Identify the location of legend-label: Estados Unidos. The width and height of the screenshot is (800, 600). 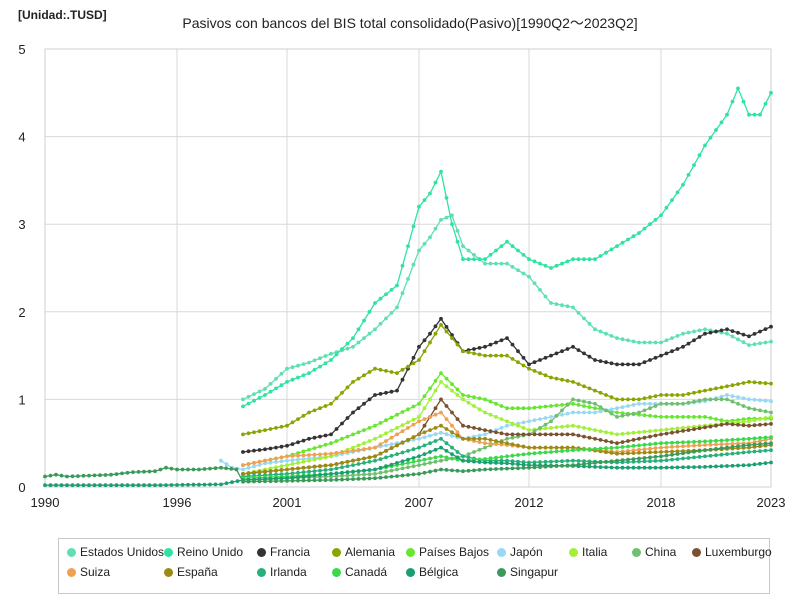
(122, 552).